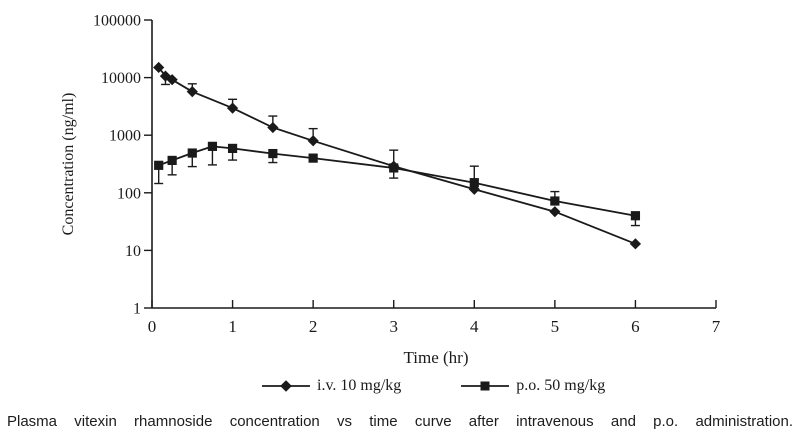 This screenshot has width=800, height=443. I want to click on y-tick-label: 100, so click(129, 193).